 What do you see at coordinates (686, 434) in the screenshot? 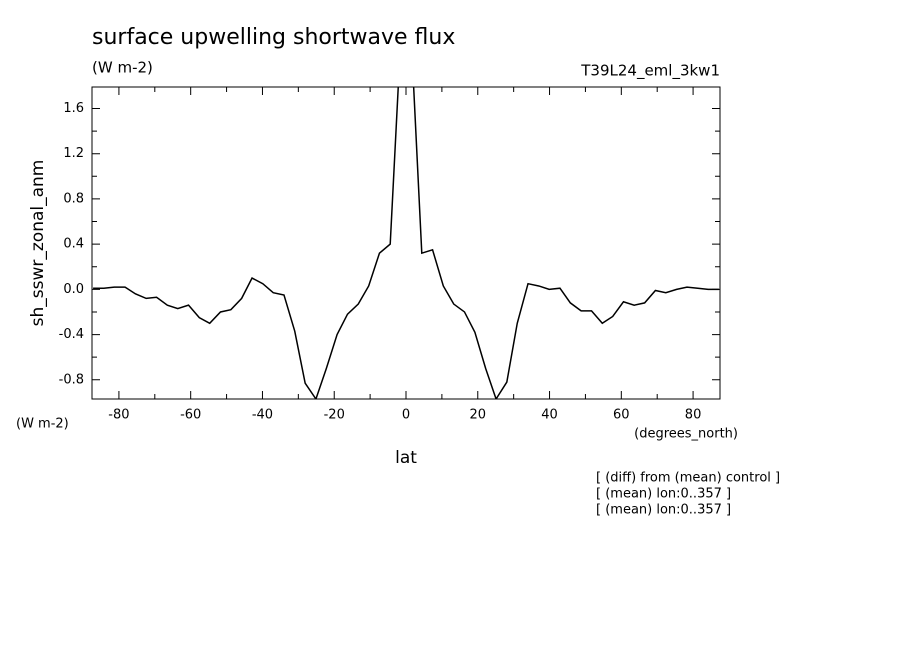
I see `x-units: (degrees_north)` at bounding box center [686, 434].